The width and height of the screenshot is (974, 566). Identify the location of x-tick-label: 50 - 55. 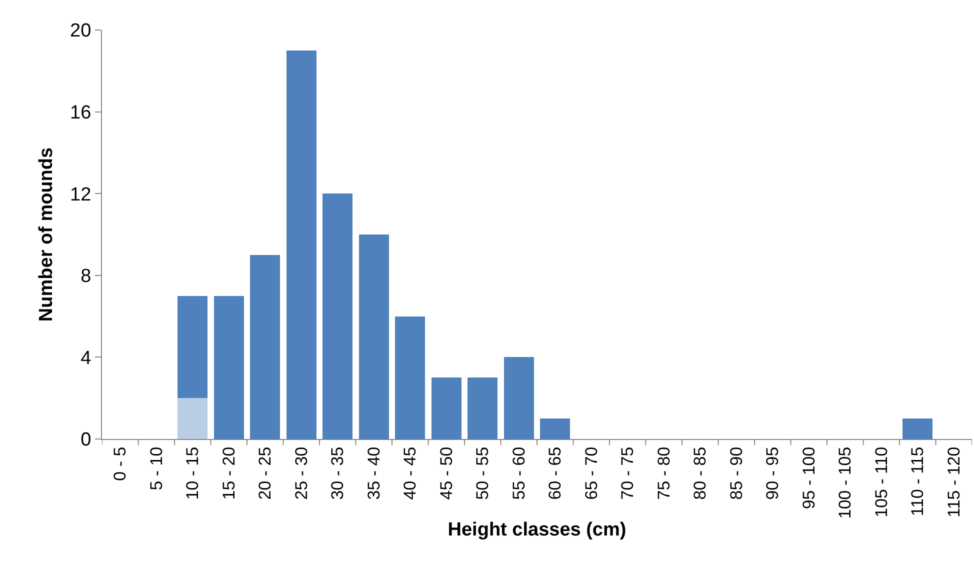
(482, 473).